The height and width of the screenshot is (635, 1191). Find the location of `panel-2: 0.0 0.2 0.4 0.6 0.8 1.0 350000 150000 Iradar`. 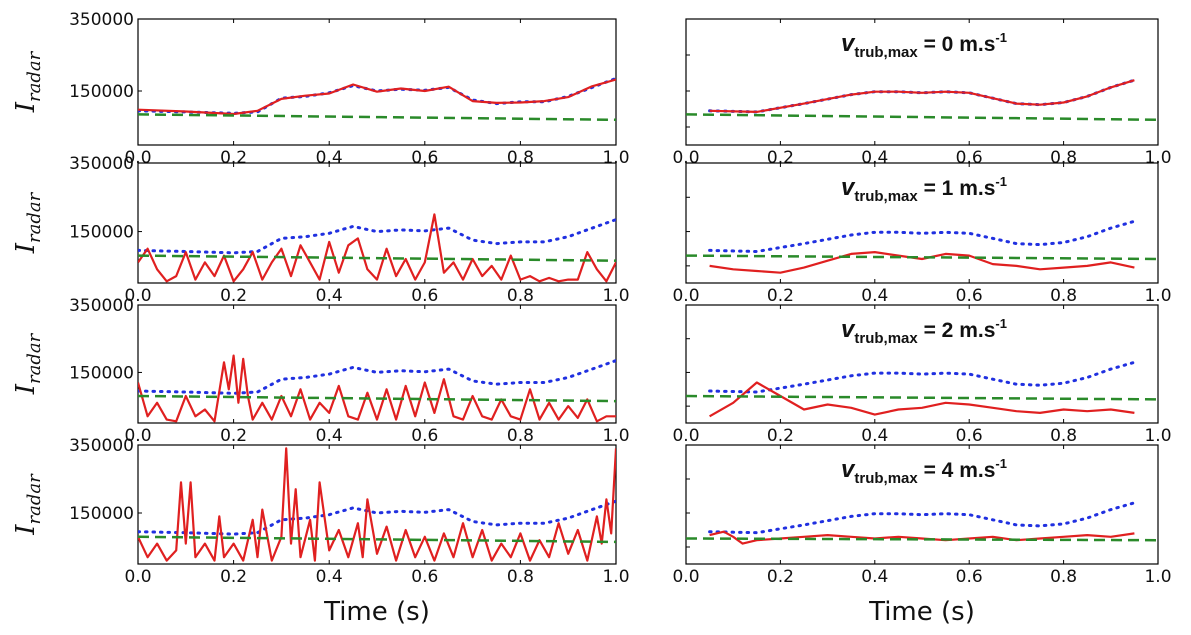

panel-2: 0.0 0.2 0.4 0.6 0.8 1.0 350000 150000 Iradar is located at coordinates (320, 230).